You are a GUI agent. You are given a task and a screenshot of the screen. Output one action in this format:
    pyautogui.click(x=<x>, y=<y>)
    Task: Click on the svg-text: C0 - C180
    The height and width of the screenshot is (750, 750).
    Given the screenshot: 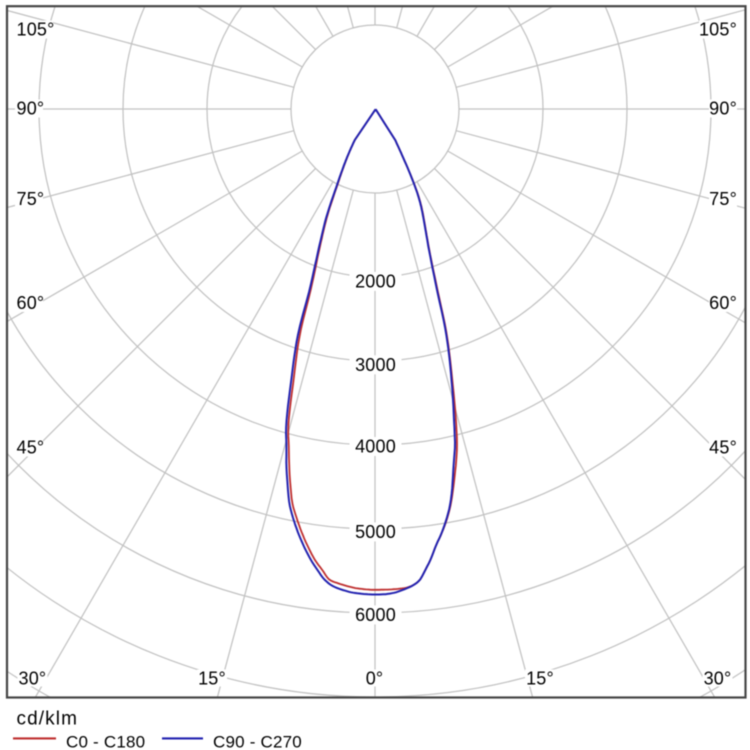 What is the action you would take?
    pyautogui.click(x=105, y=741)
    